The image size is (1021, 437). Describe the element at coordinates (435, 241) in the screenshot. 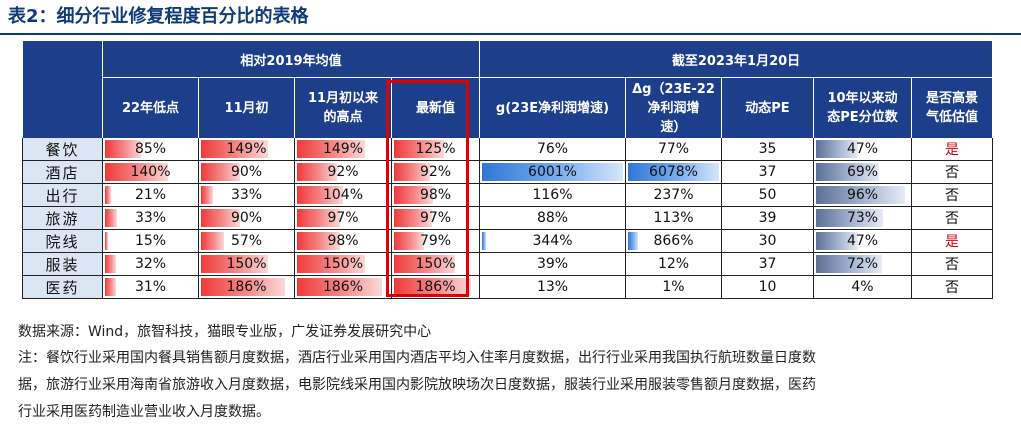

I see `cell-latest-value: 79%` at that location.